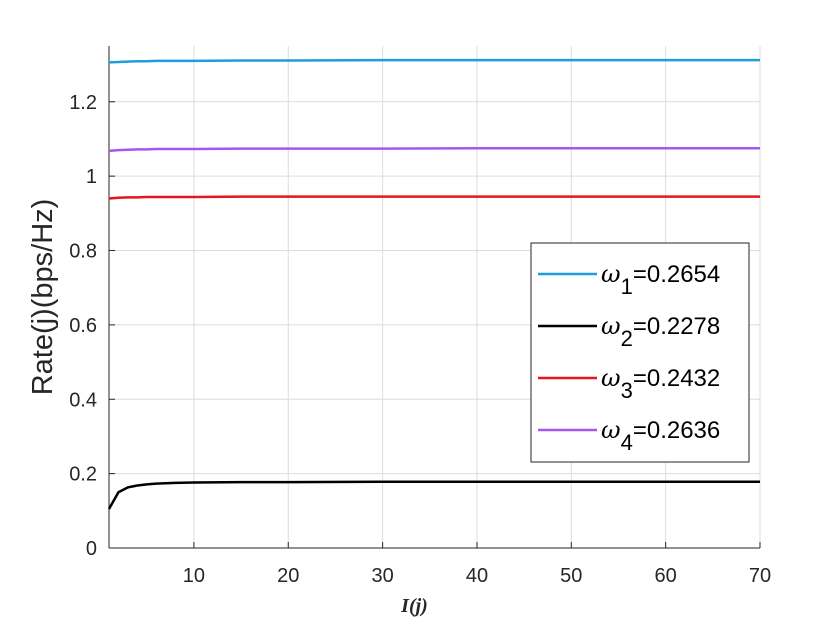 Image resolution: width=840 pixels, height=630 pixels. I want to click on x-tick-label: 40, so click(477, 576).